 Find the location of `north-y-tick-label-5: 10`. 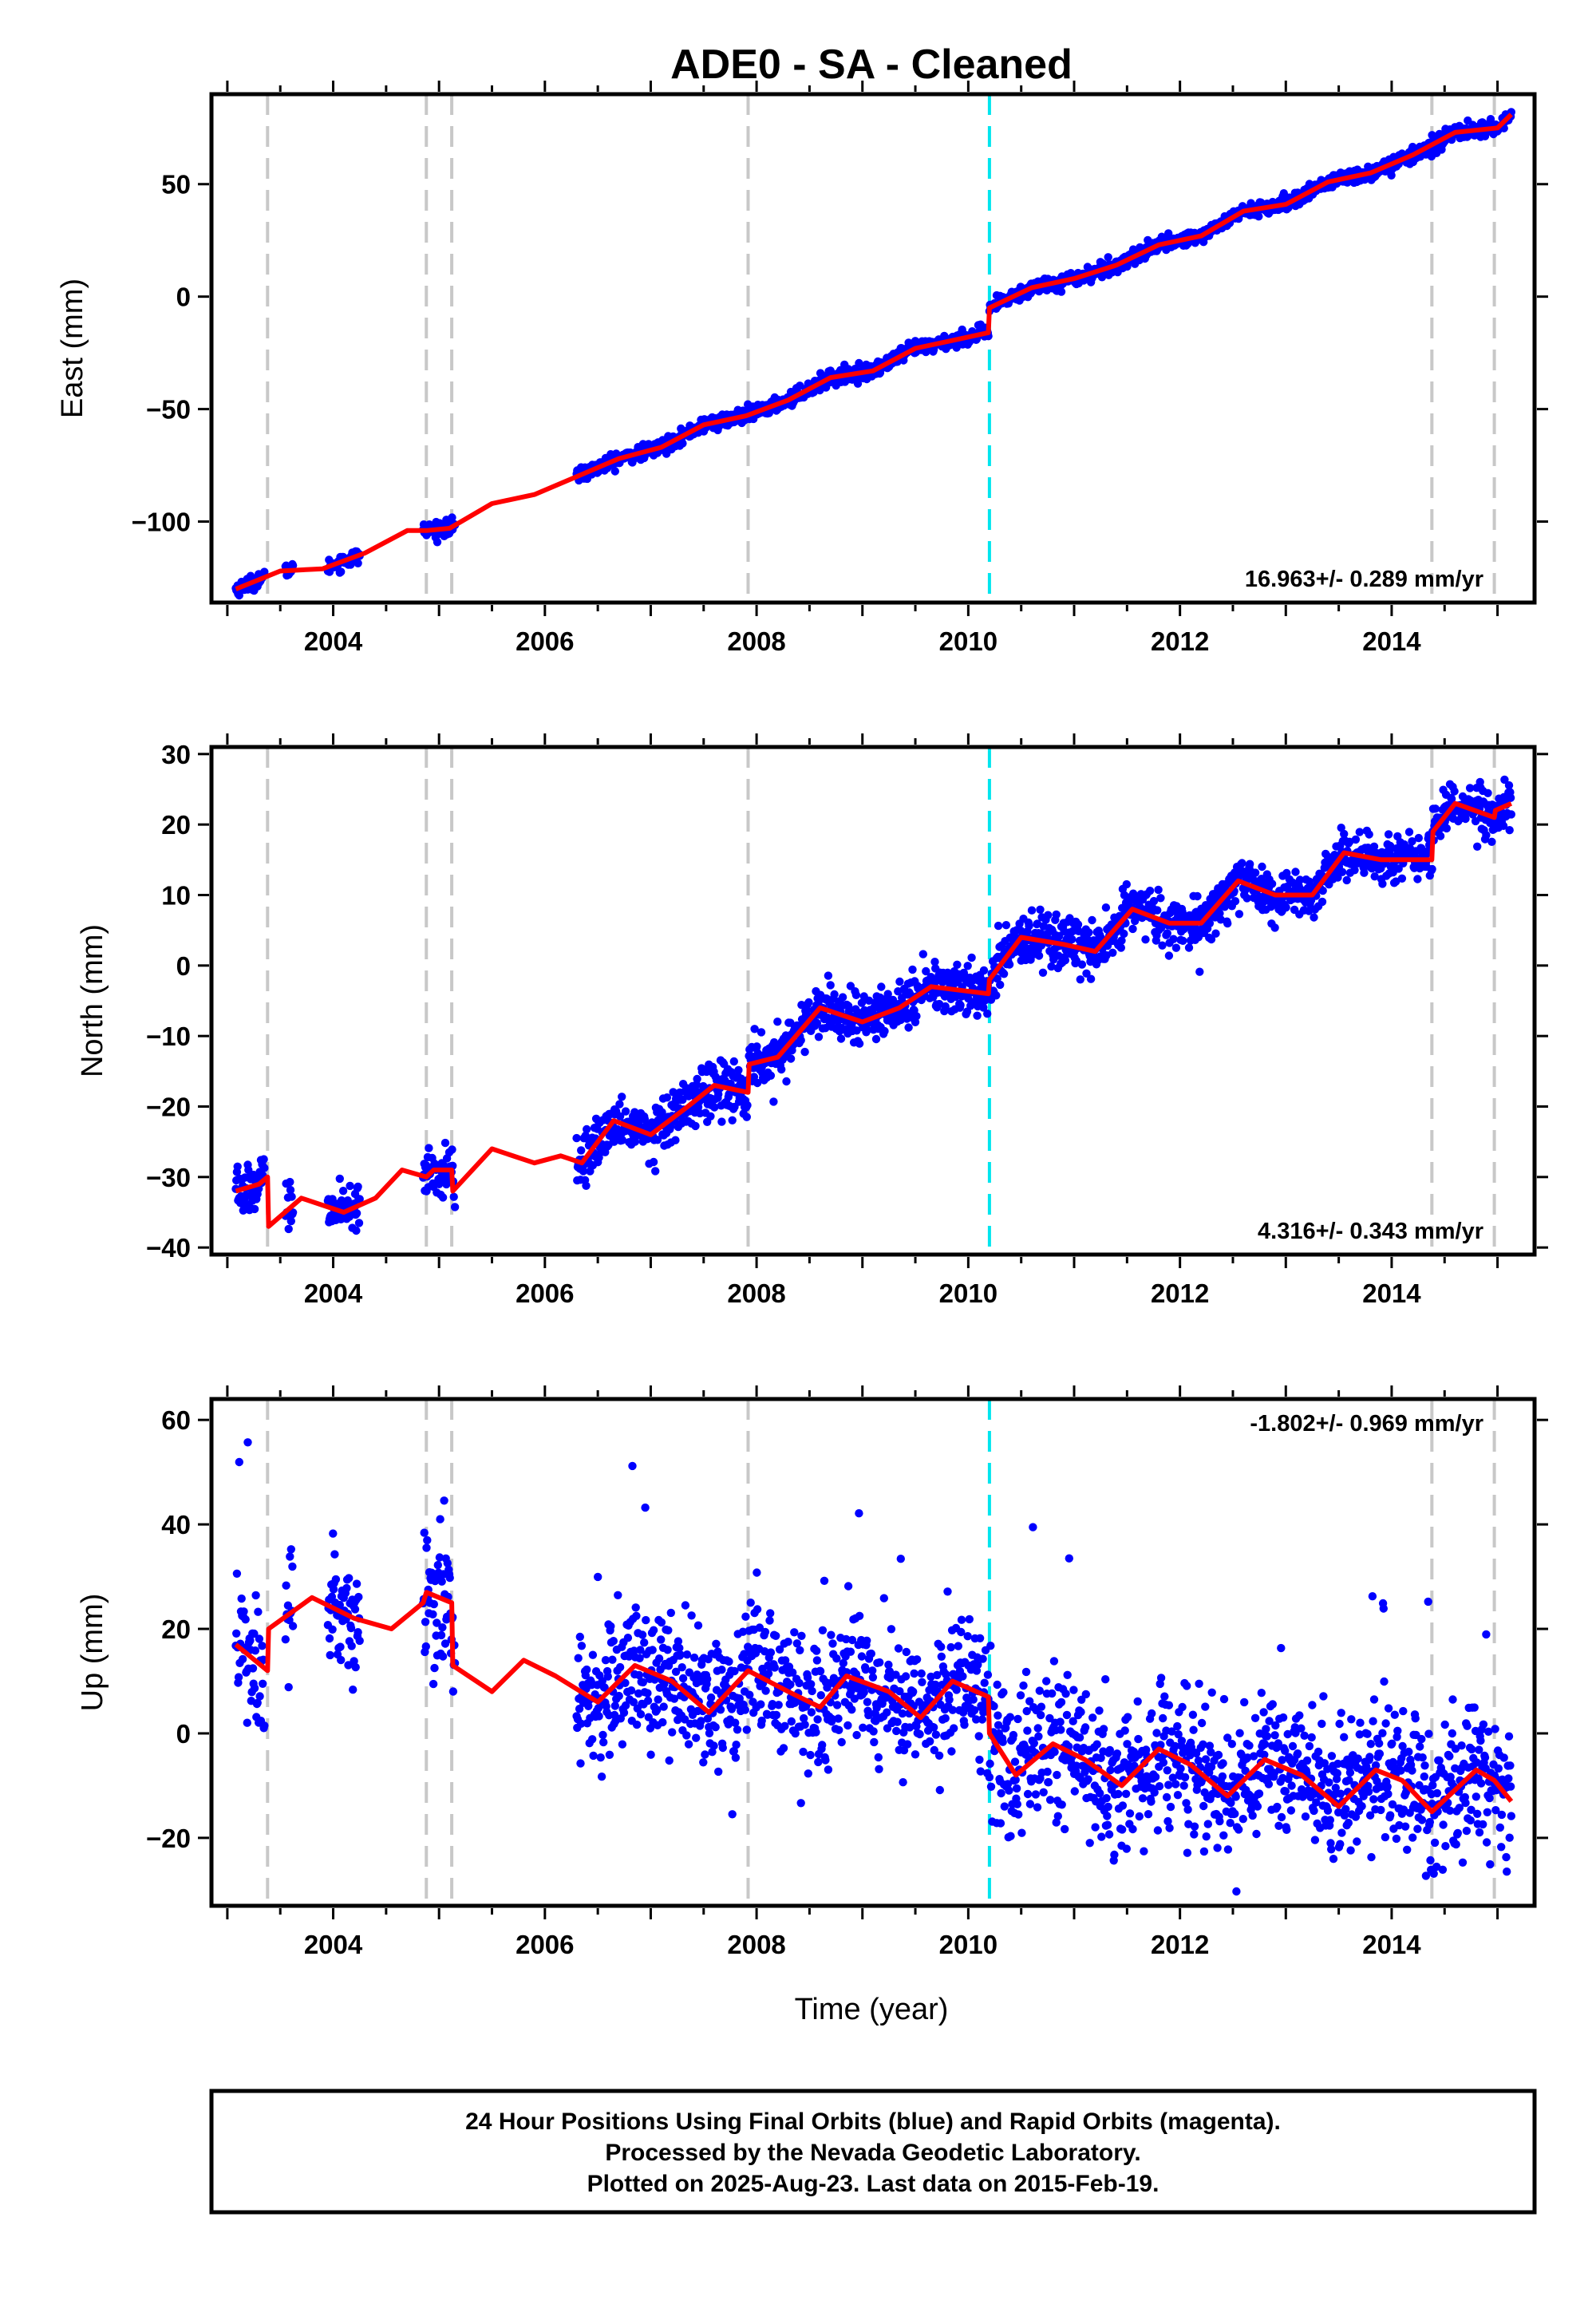

north-y-tick-label-5: 10 is located at coordinates (176, 896).